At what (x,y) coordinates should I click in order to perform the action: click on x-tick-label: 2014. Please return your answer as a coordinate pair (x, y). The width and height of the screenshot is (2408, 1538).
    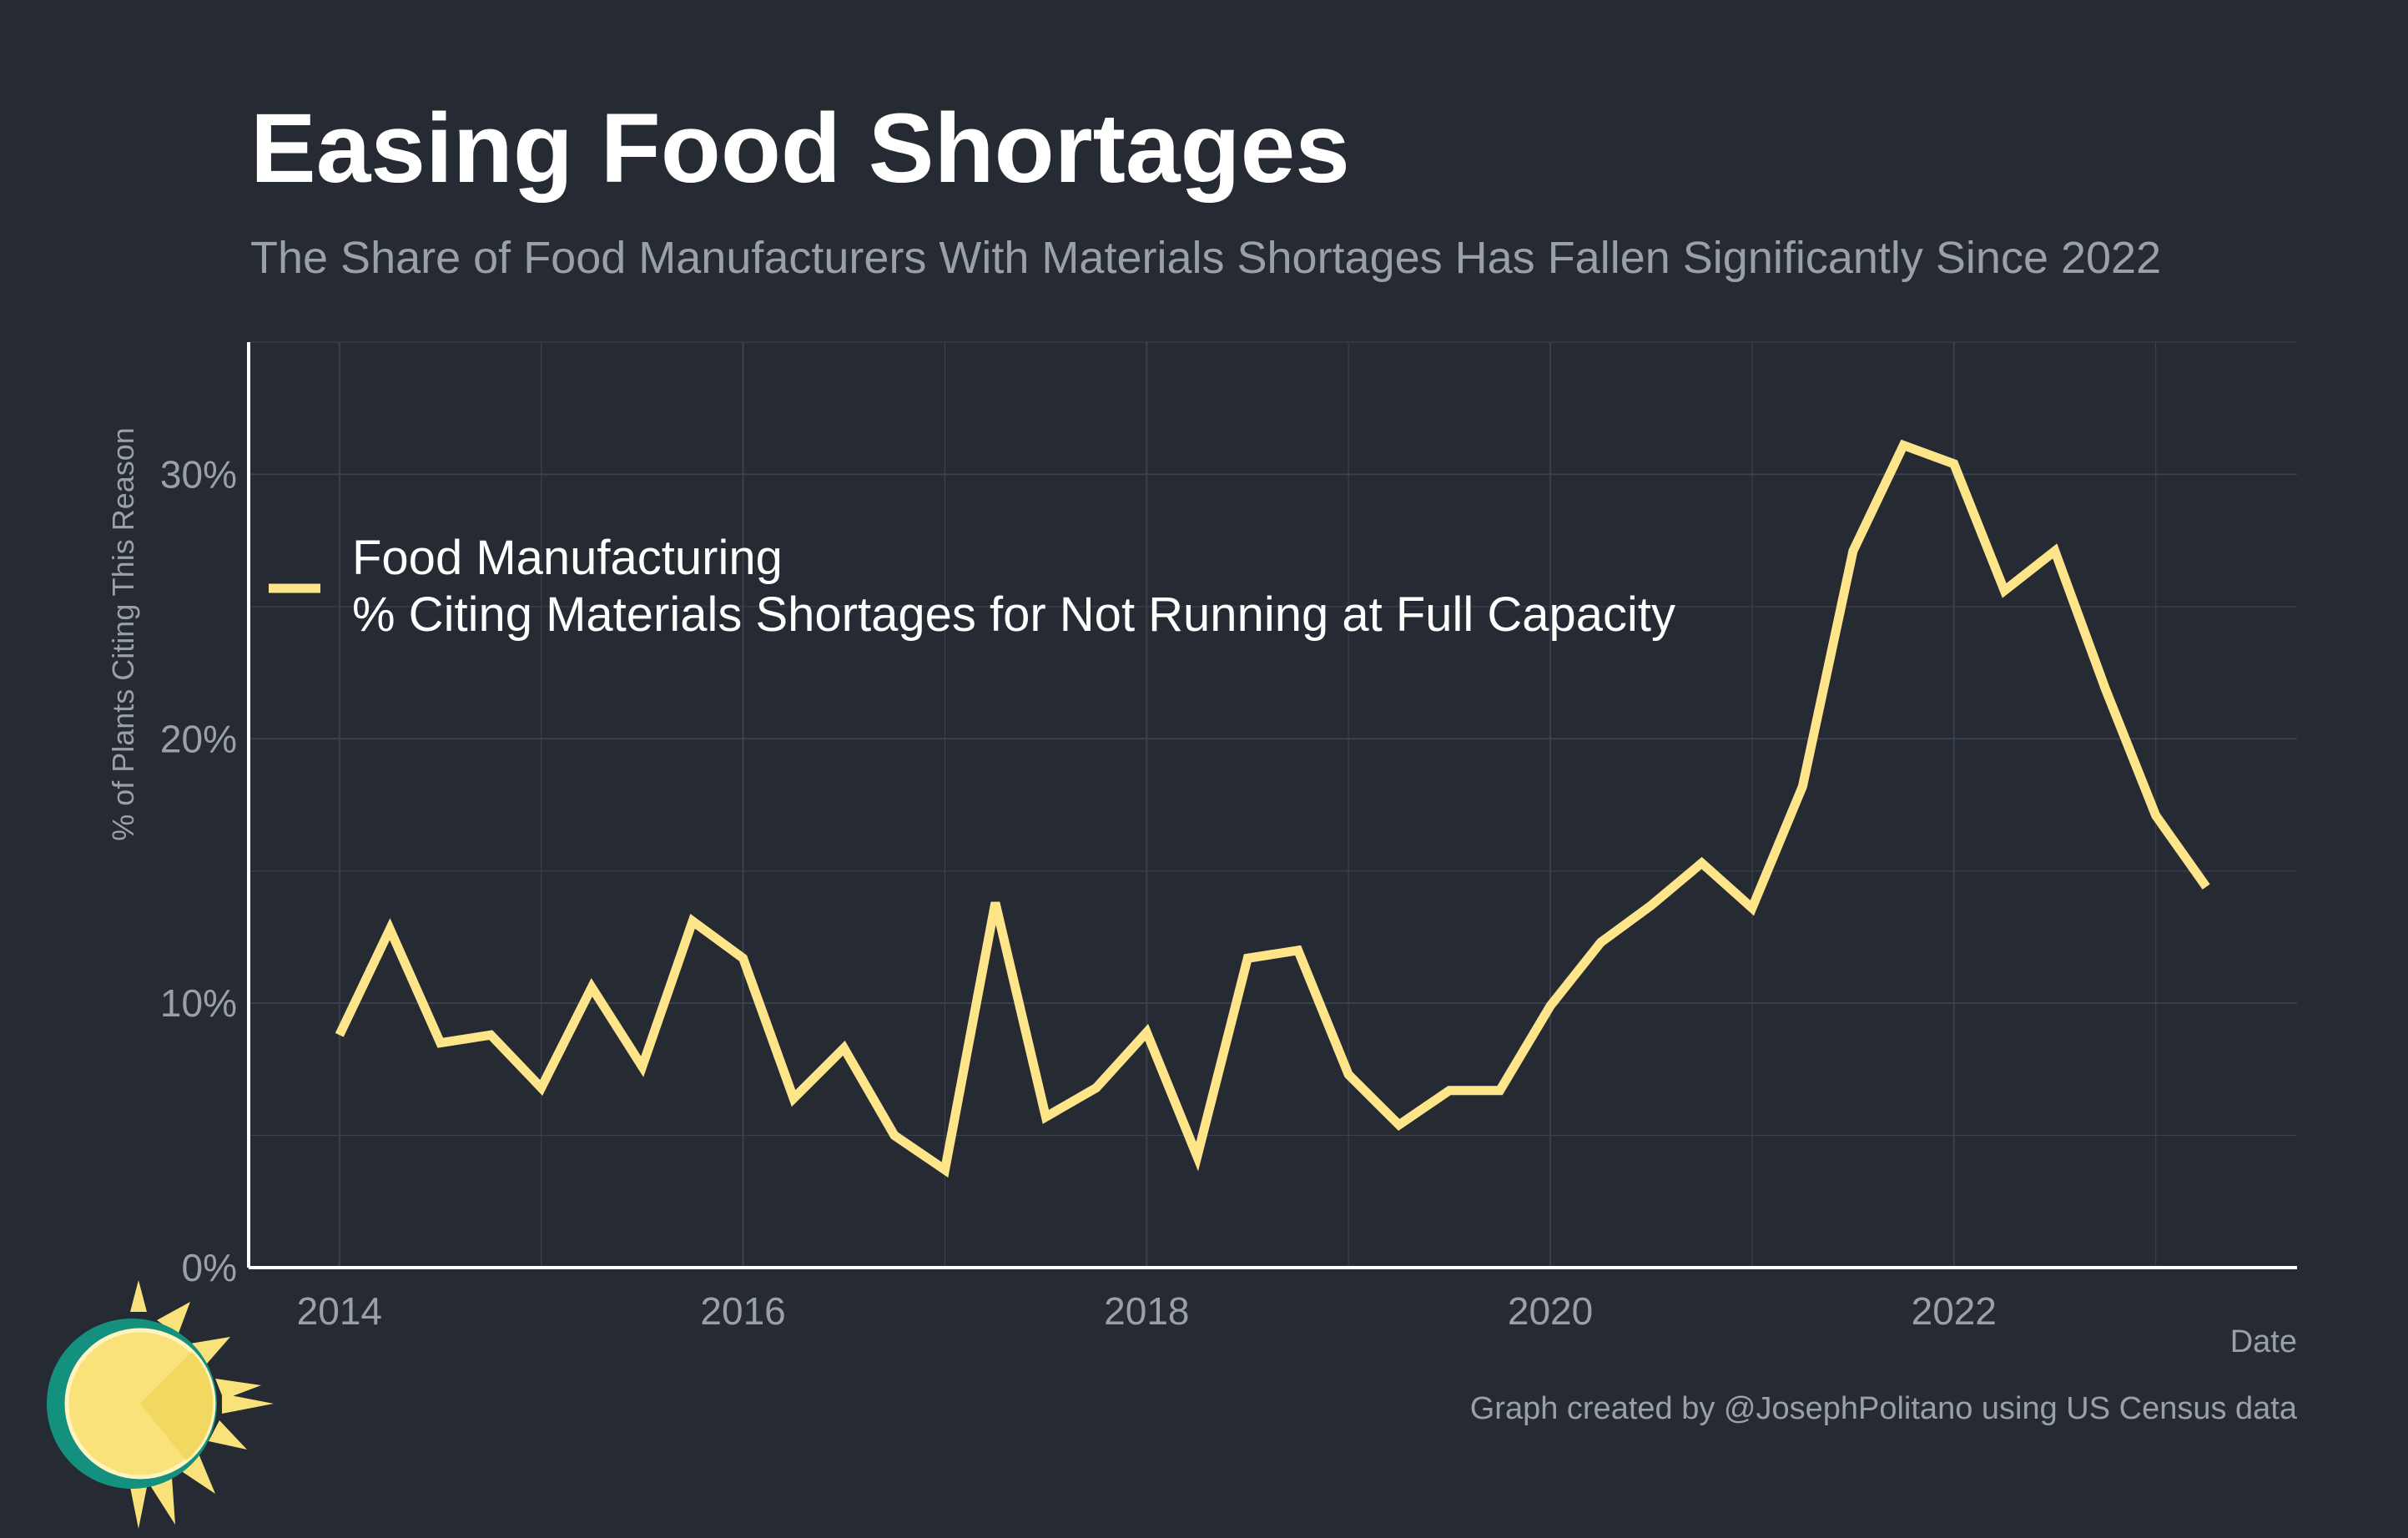
    Looking at the image, I should click on (339, 1311).